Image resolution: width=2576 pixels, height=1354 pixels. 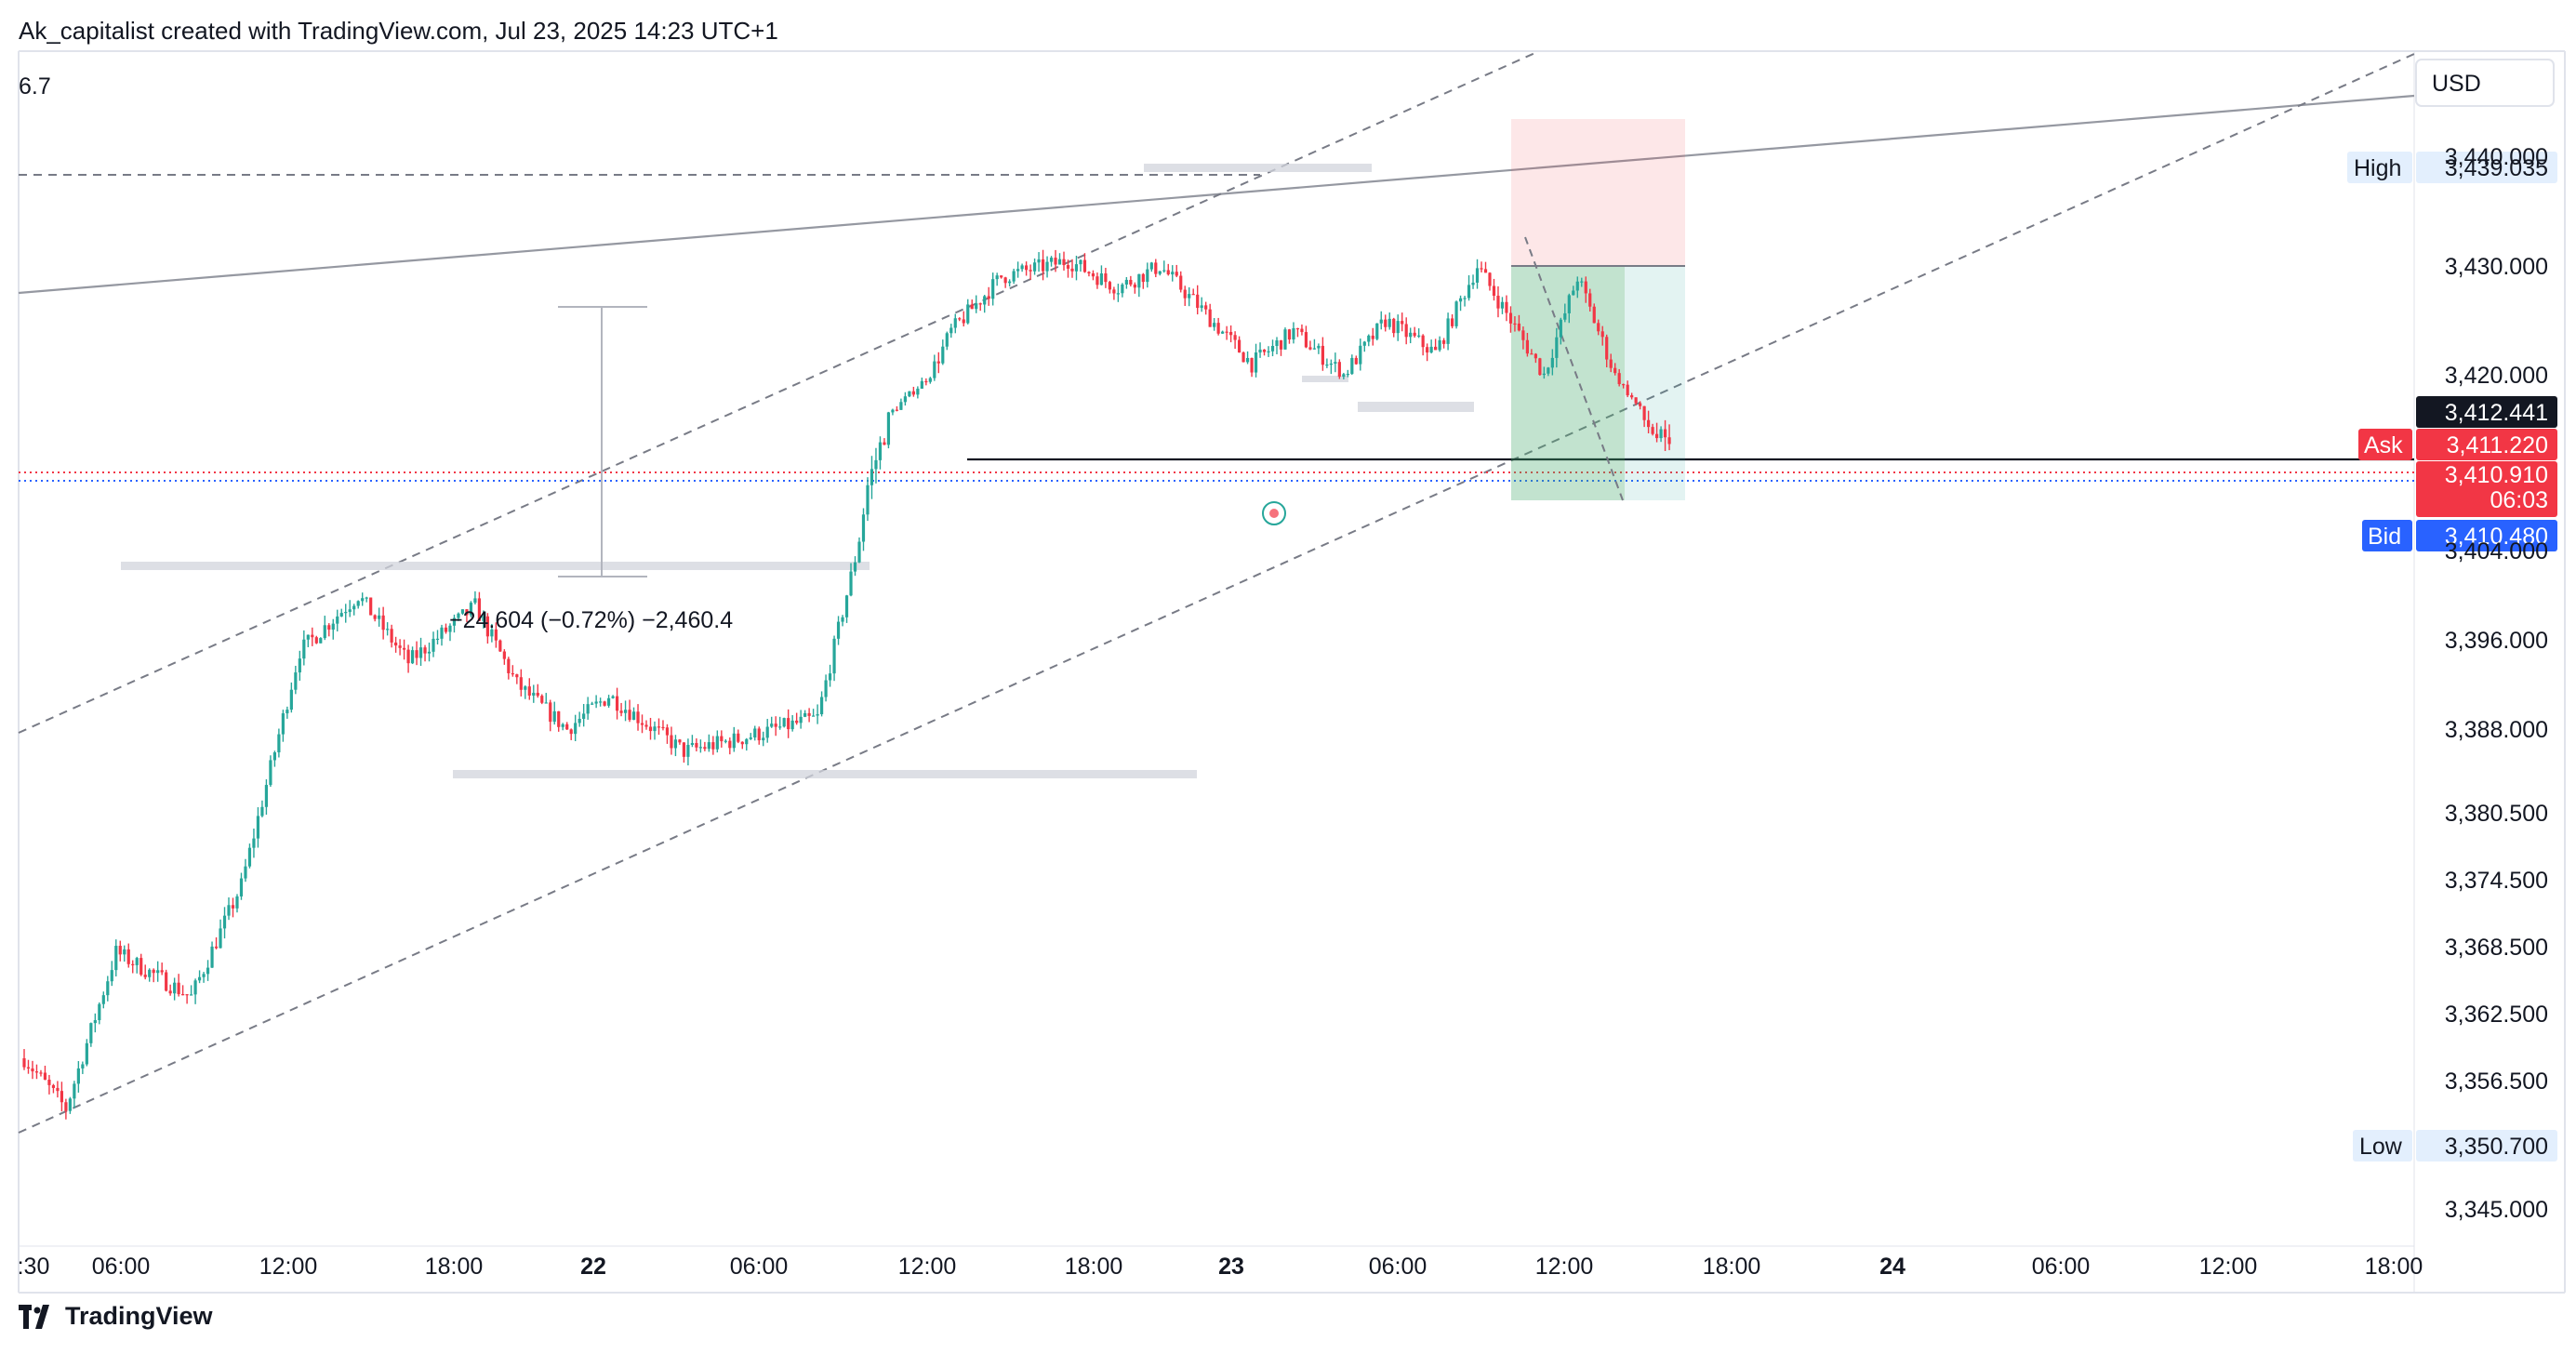 What do you see at coordinates (2387, 535) in the screenshot?
I see `bid-tag-box` at bounding box center [2387, 535].